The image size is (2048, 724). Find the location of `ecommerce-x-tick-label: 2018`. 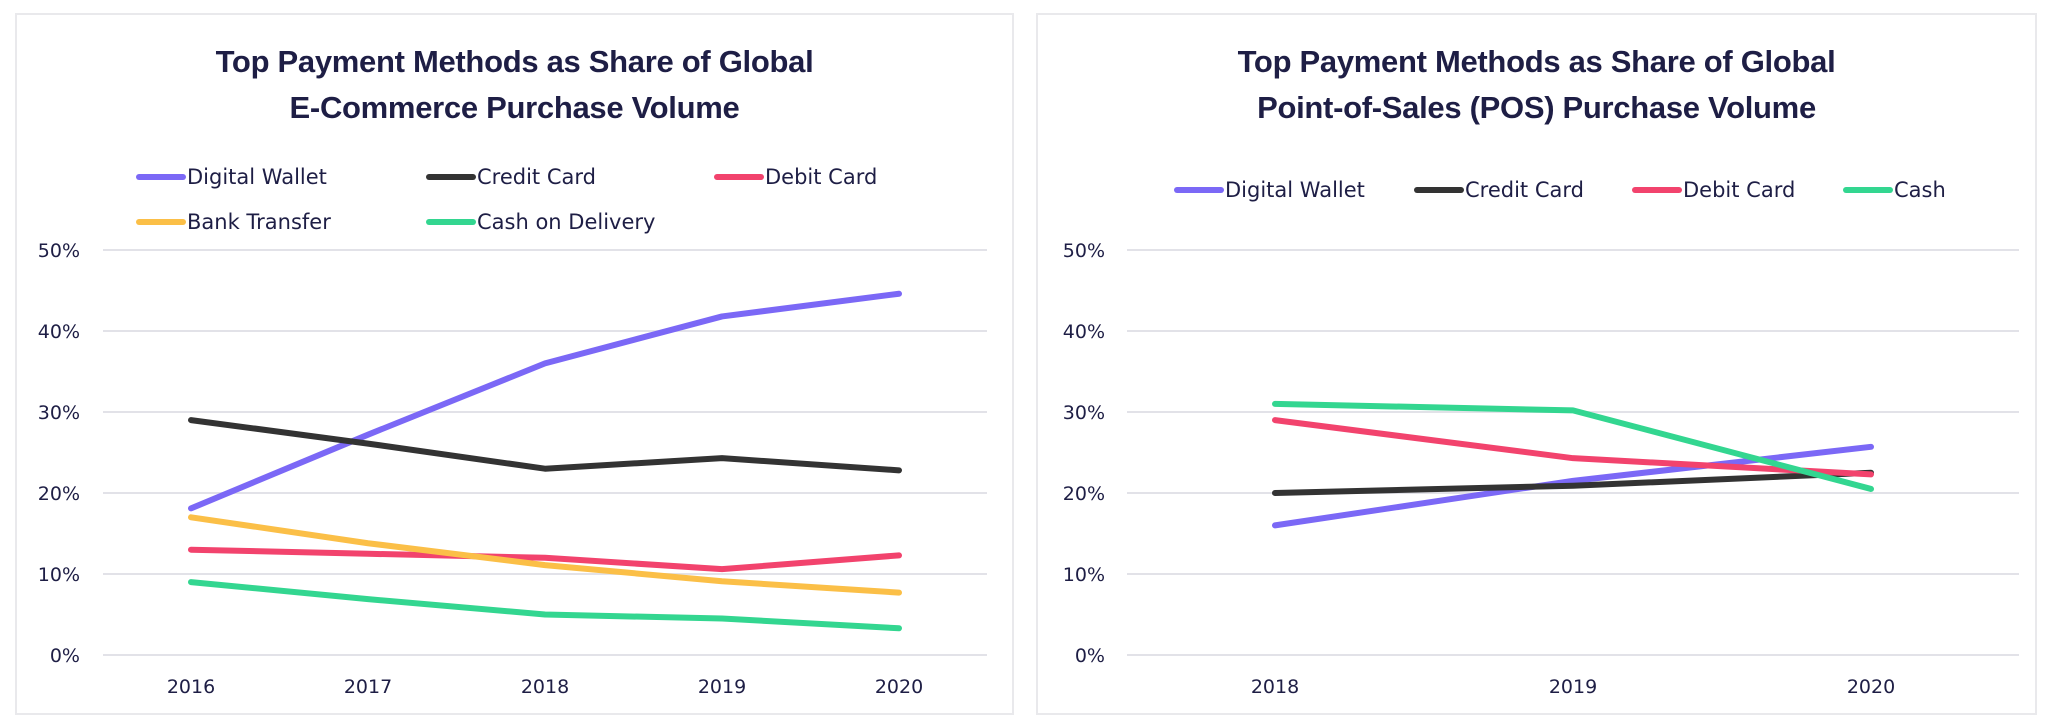

ecommerce-x-tick-label: 2018 is located at coordinates (545, 687).